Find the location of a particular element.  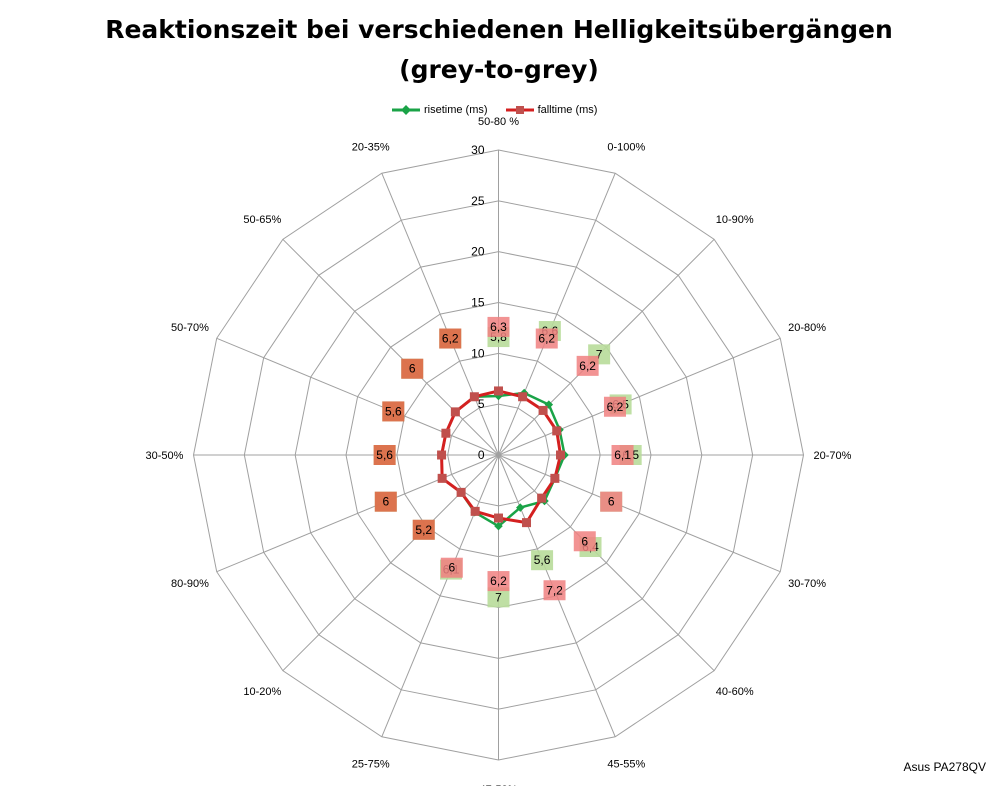

data-label: 6,1 is located at coordinates (622, 455).